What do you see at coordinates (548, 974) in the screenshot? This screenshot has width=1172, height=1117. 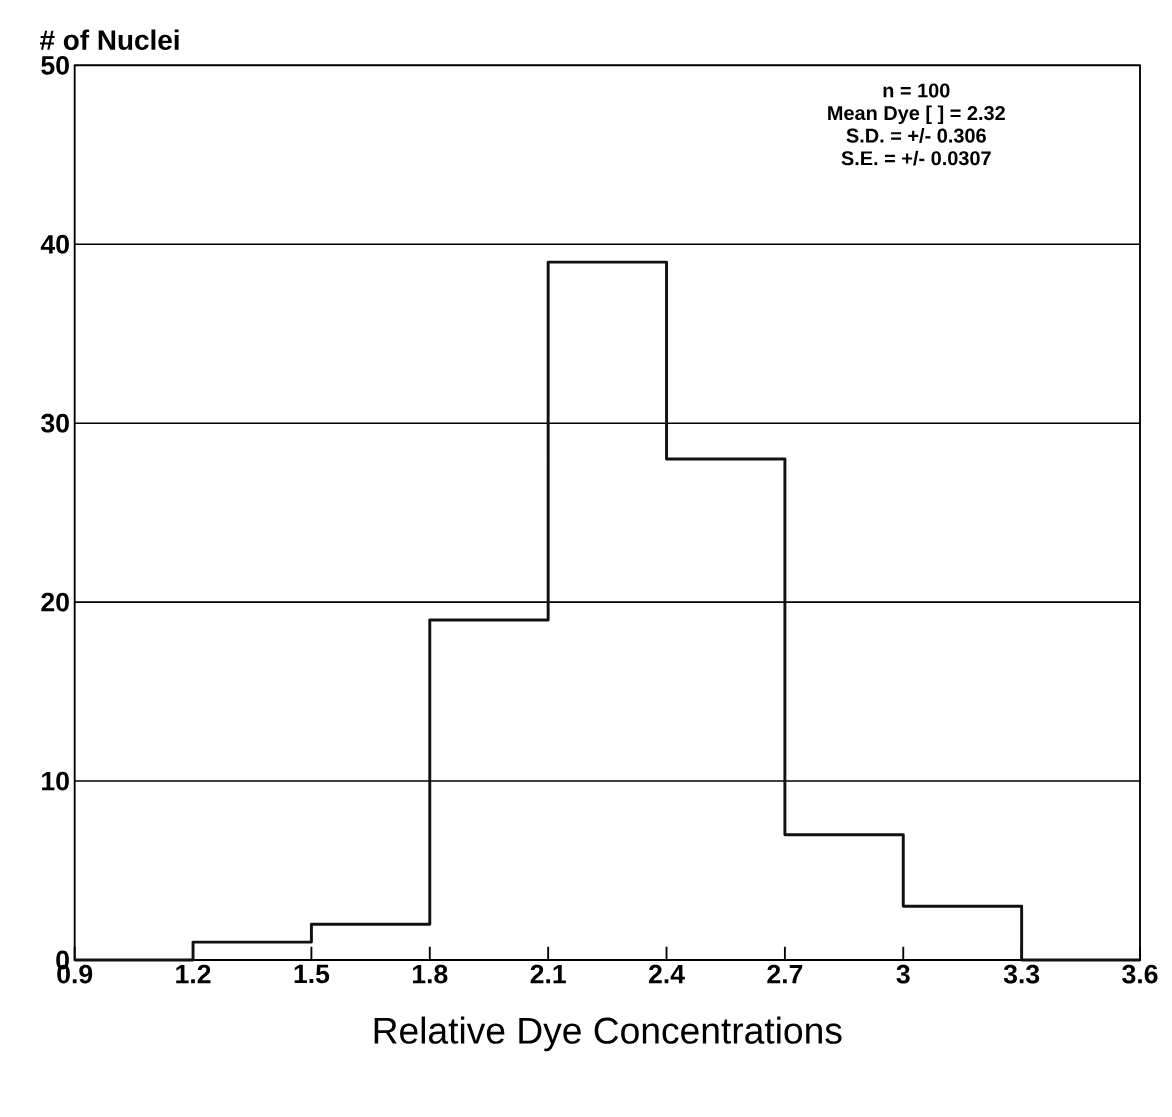 I see `x-tick-label: 2.1` at bounding box center [548, 974].